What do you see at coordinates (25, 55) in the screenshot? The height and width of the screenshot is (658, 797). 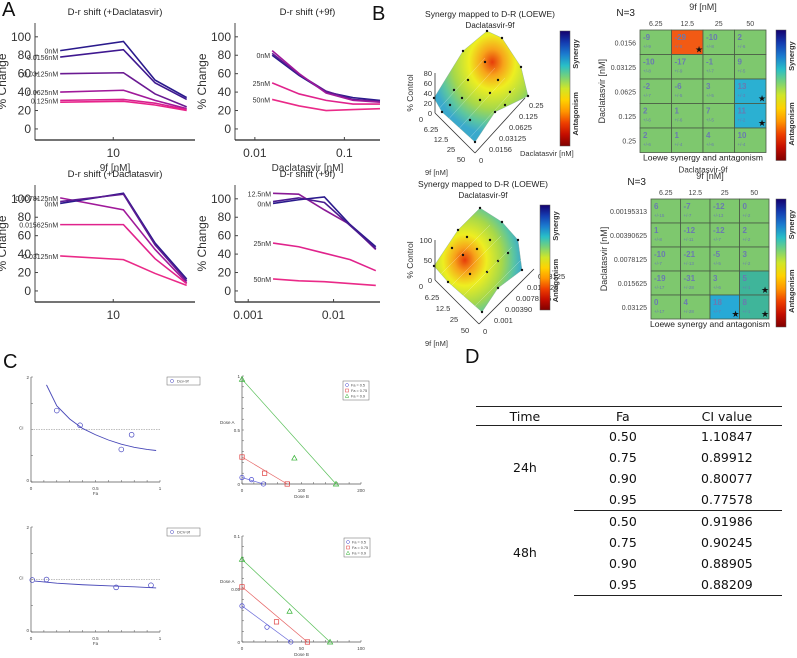 I see `y-tick-label: 80` at bounding box center [25, 55].